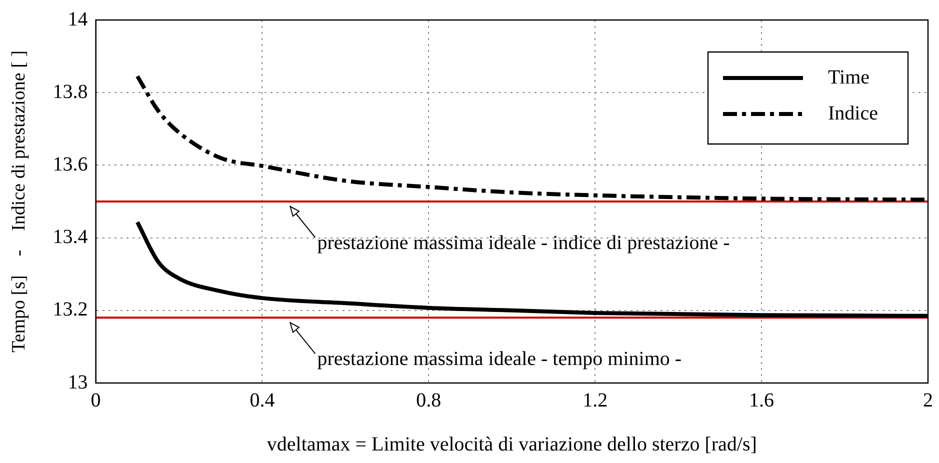 The image size is (939, 463). What do you see at coordinates (511, 444) in the screenshot?
I see `x-axis-title: vdeltamax = Limite velocità di variazione dello sterzo [rad/s]` at bounding box center [511, 444].